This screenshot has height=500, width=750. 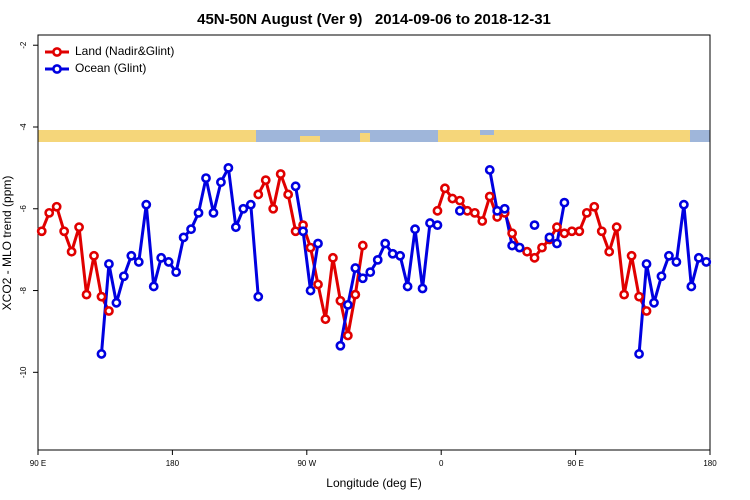 I want to click on y-axis-label: XCO2 - MLO trend (ppm), so click(x=7, y=243).